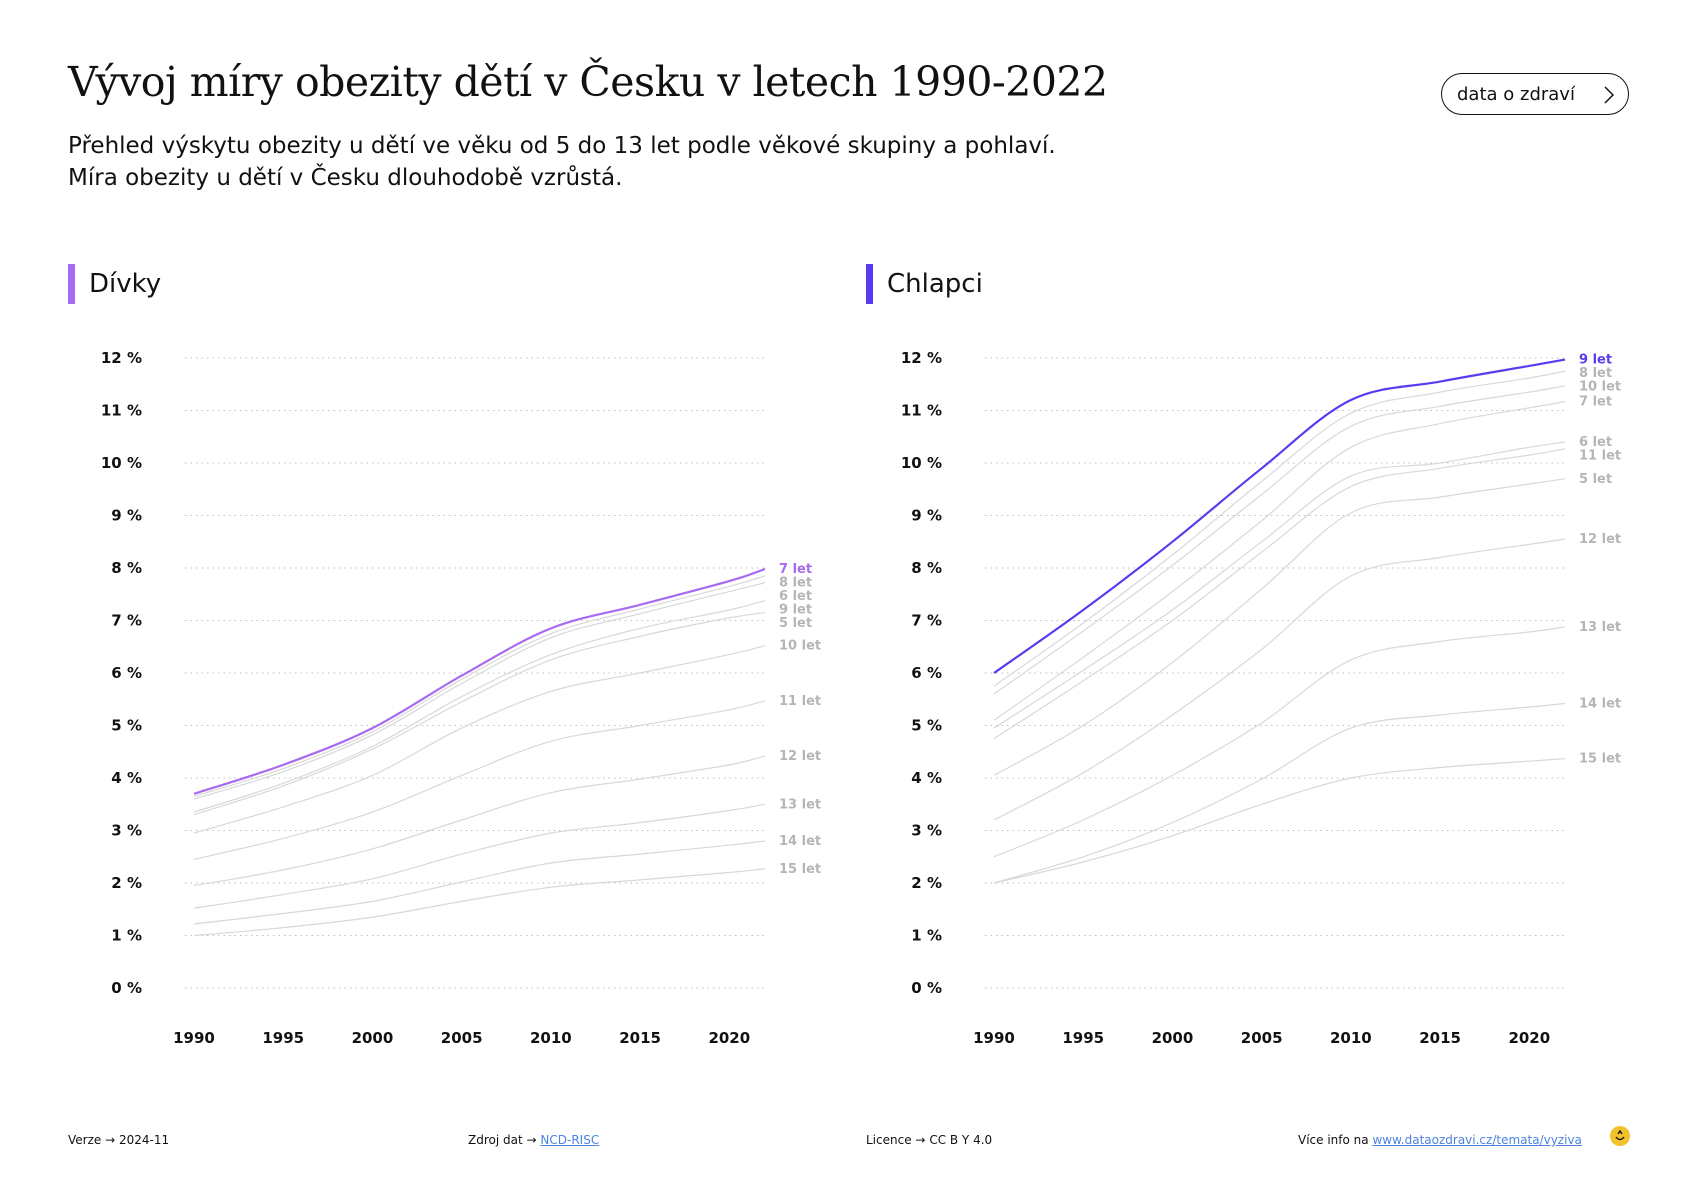 The width and height of the screenshot is (1682, 1190). Describe the element at coordinates (373, 1038) in the screenshot. I see `x-tick-label: 2000` at that location.